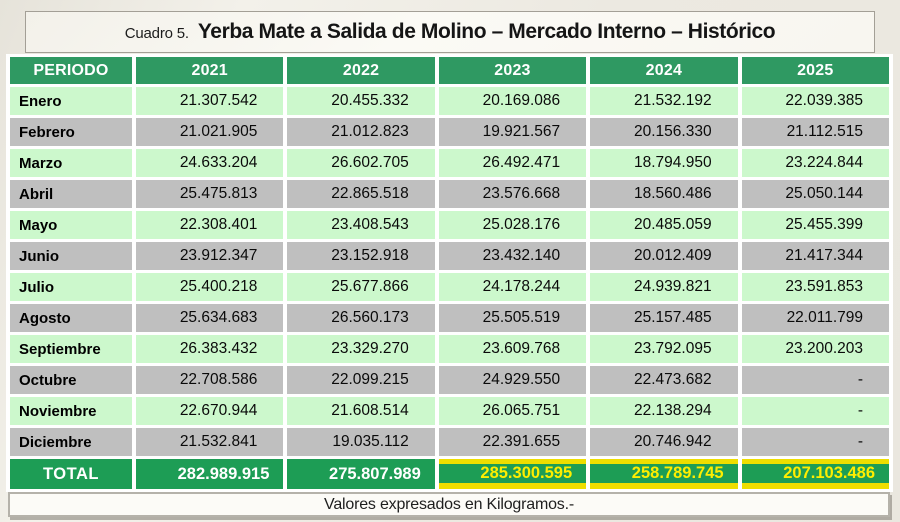 The height and width of the screenshot is (522, 900). I want to click on value-cell: 22.099.215, so click(361, 380).